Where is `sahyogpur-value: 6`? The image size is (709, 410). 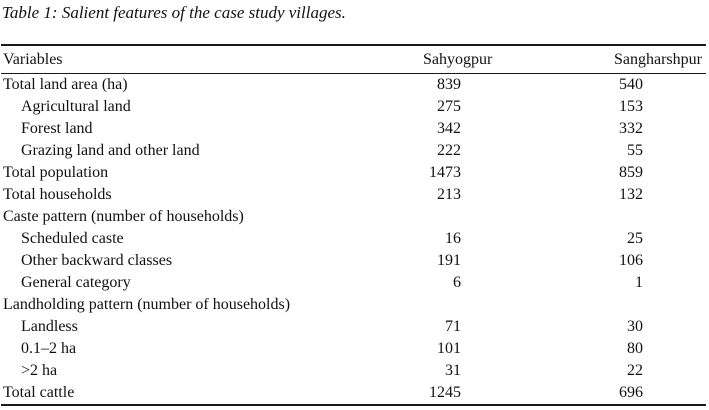
sahyogpur-value: 6 is located at coordinates (457, 282).